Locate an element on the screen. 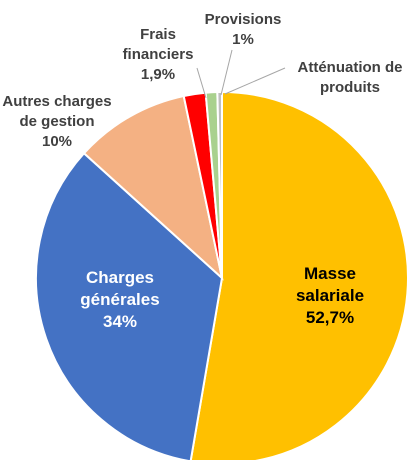  value-label: 52,7% is located at coordinates (330, 317).